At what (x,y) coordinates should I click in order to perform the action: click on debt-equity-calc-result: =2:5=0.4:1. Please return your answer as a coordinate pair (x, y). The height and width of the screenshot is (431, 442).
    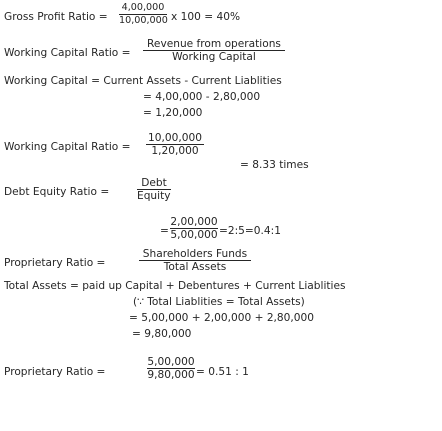
    Looking at the image, I should click on (250, 231).